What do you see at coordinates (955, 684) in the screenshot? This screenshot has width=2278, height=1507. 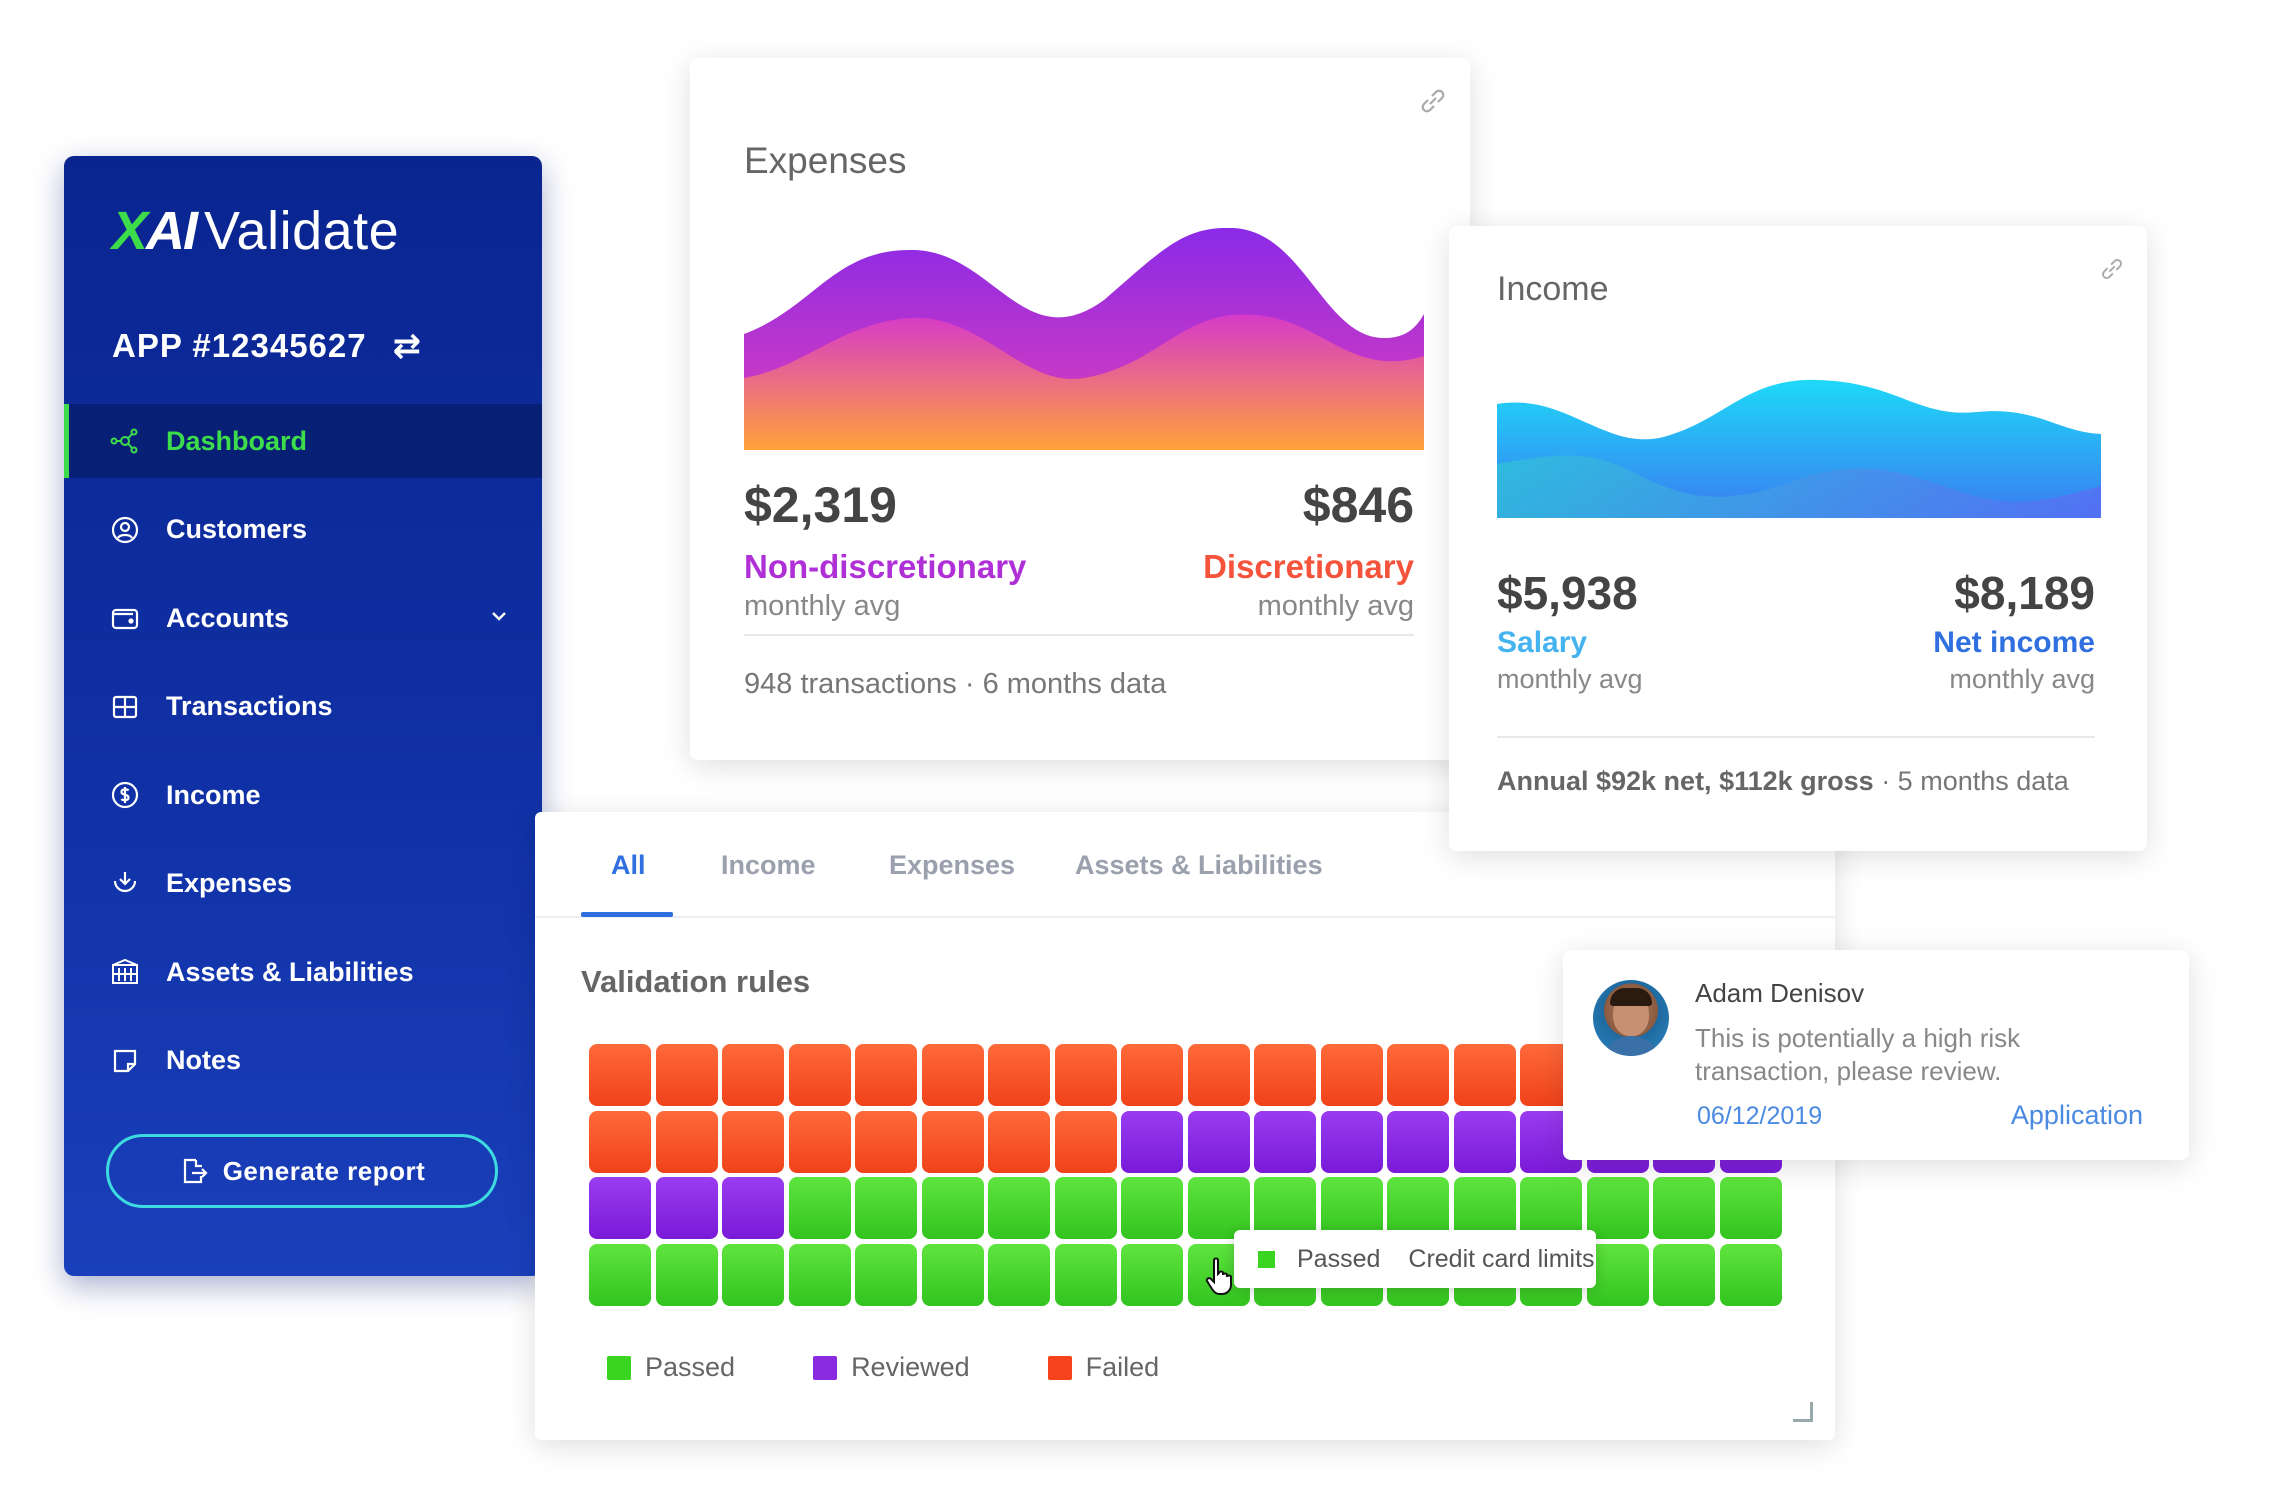 I see `expenses-footer: 948 transactions · 6 months data` at bounding box center [955, 684].